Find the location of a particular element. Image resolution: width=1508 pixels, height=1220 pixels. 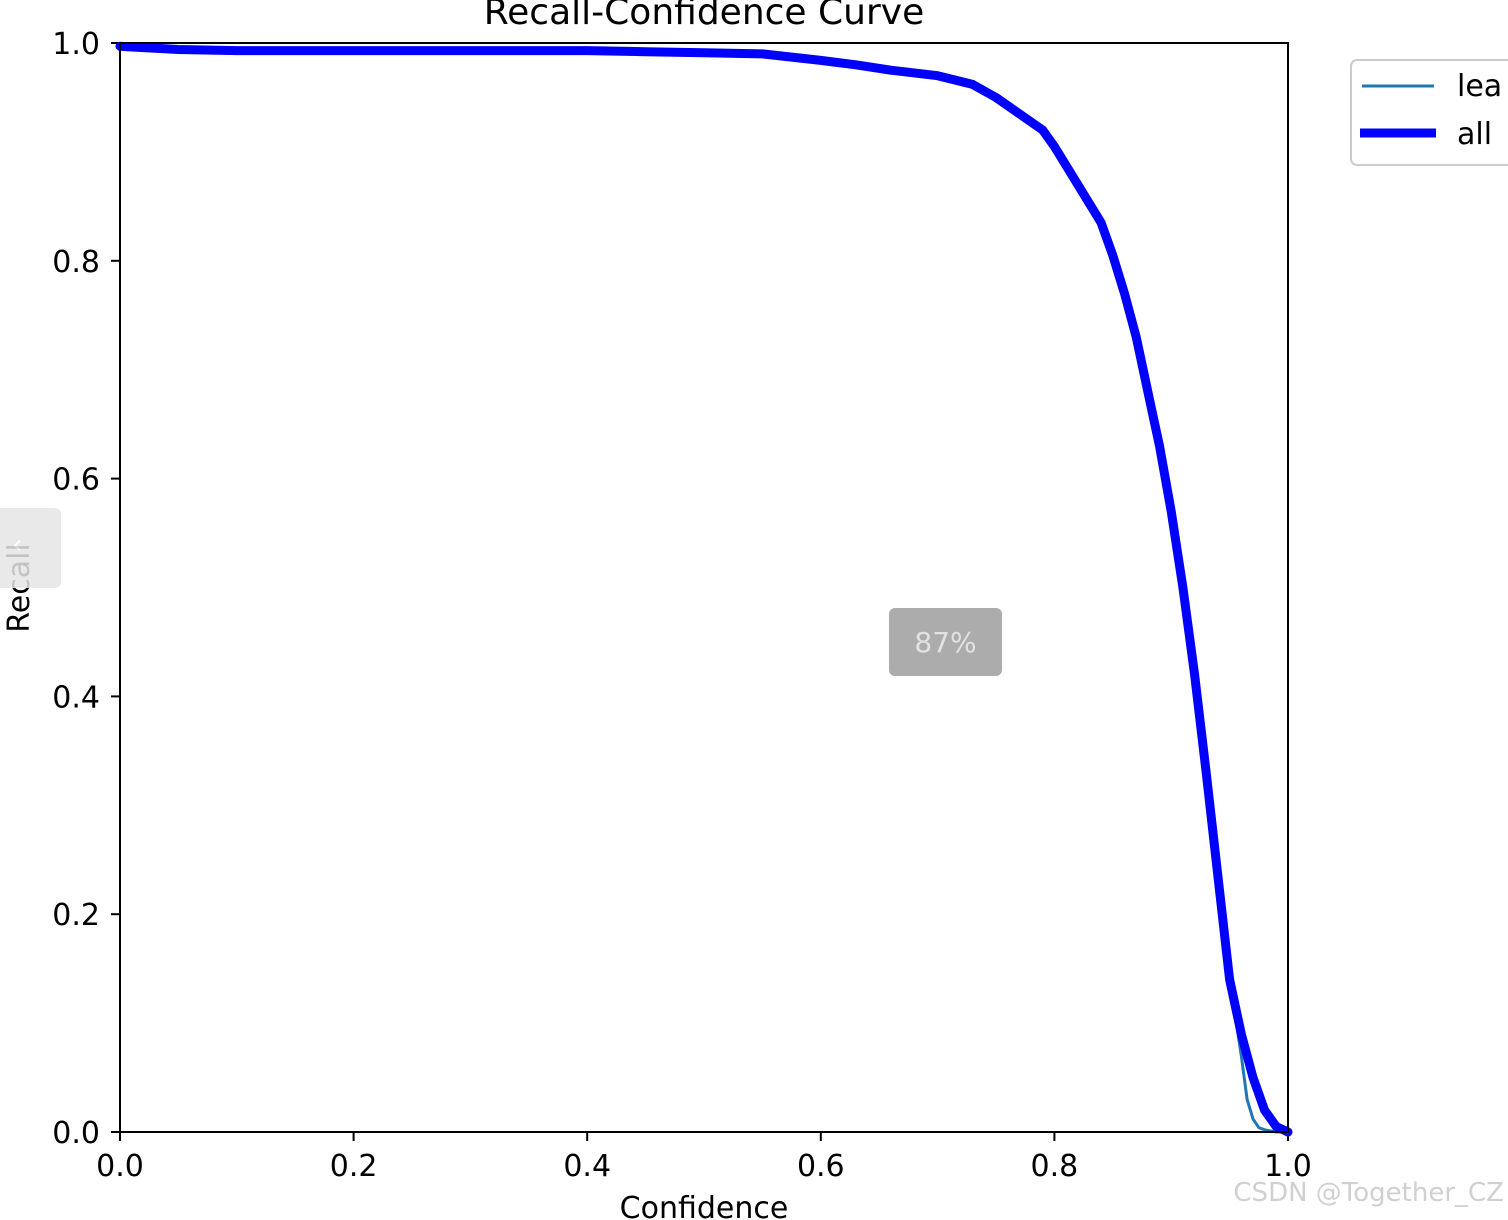

legend: lea all is located at coordinates (1429, 112).